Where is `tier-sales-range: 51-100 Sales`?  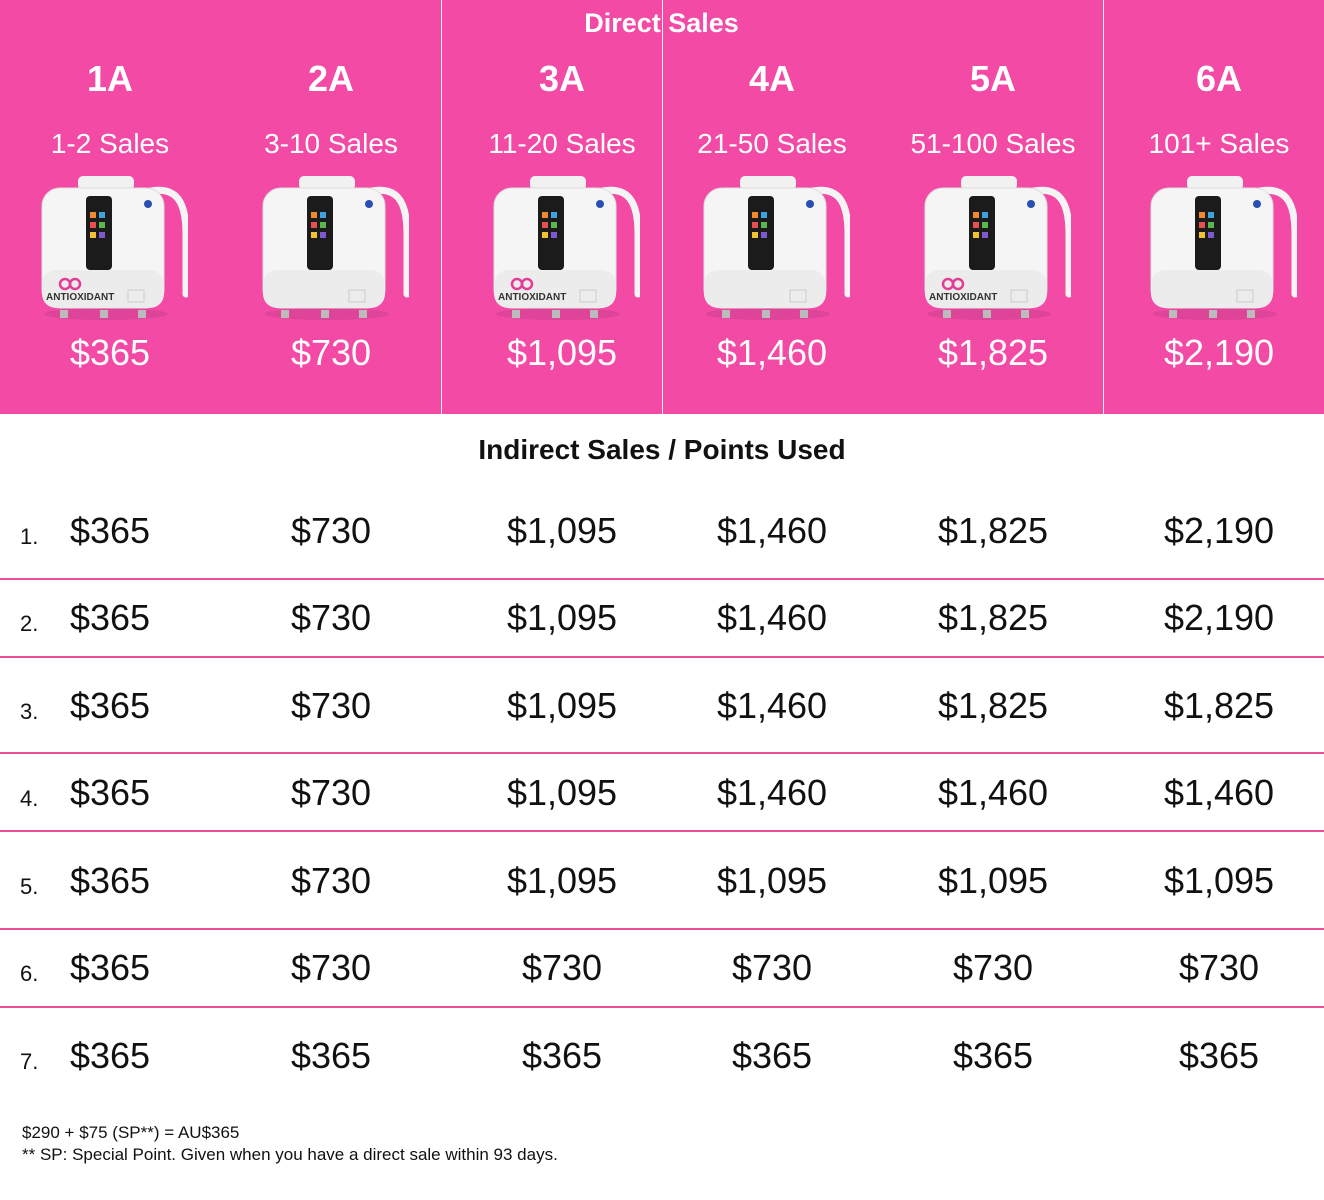 tier-sales-range: 51-100 Sales is located at coordinates (993, 143).